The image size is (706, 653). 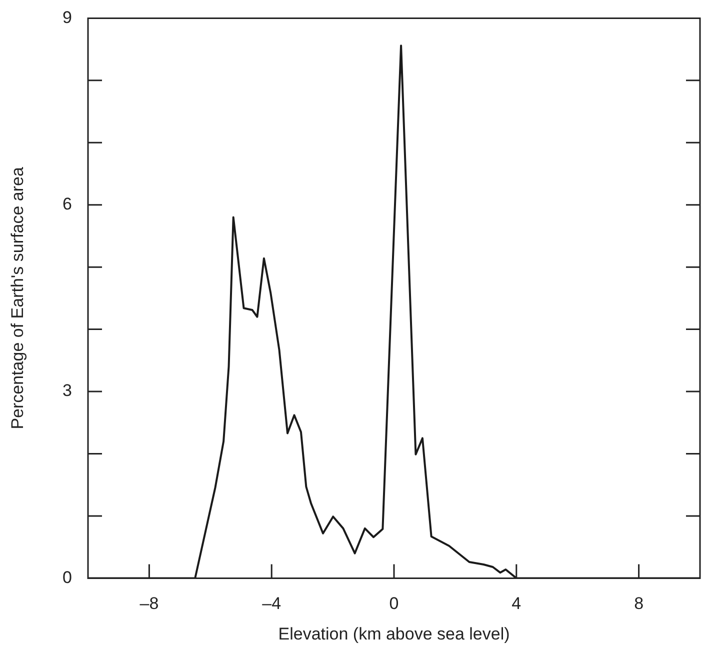 What do you see at coordinates (272, 604) in the screenshot?
I see `x-tick-label: –4` at bounding box center [272, 604].